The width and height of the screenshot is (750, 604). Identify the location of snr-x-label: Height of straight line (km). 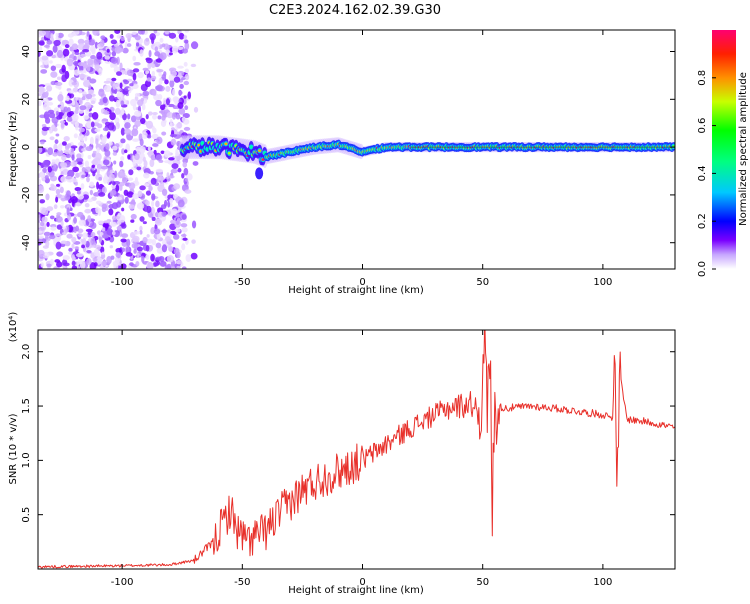
(356, 590).